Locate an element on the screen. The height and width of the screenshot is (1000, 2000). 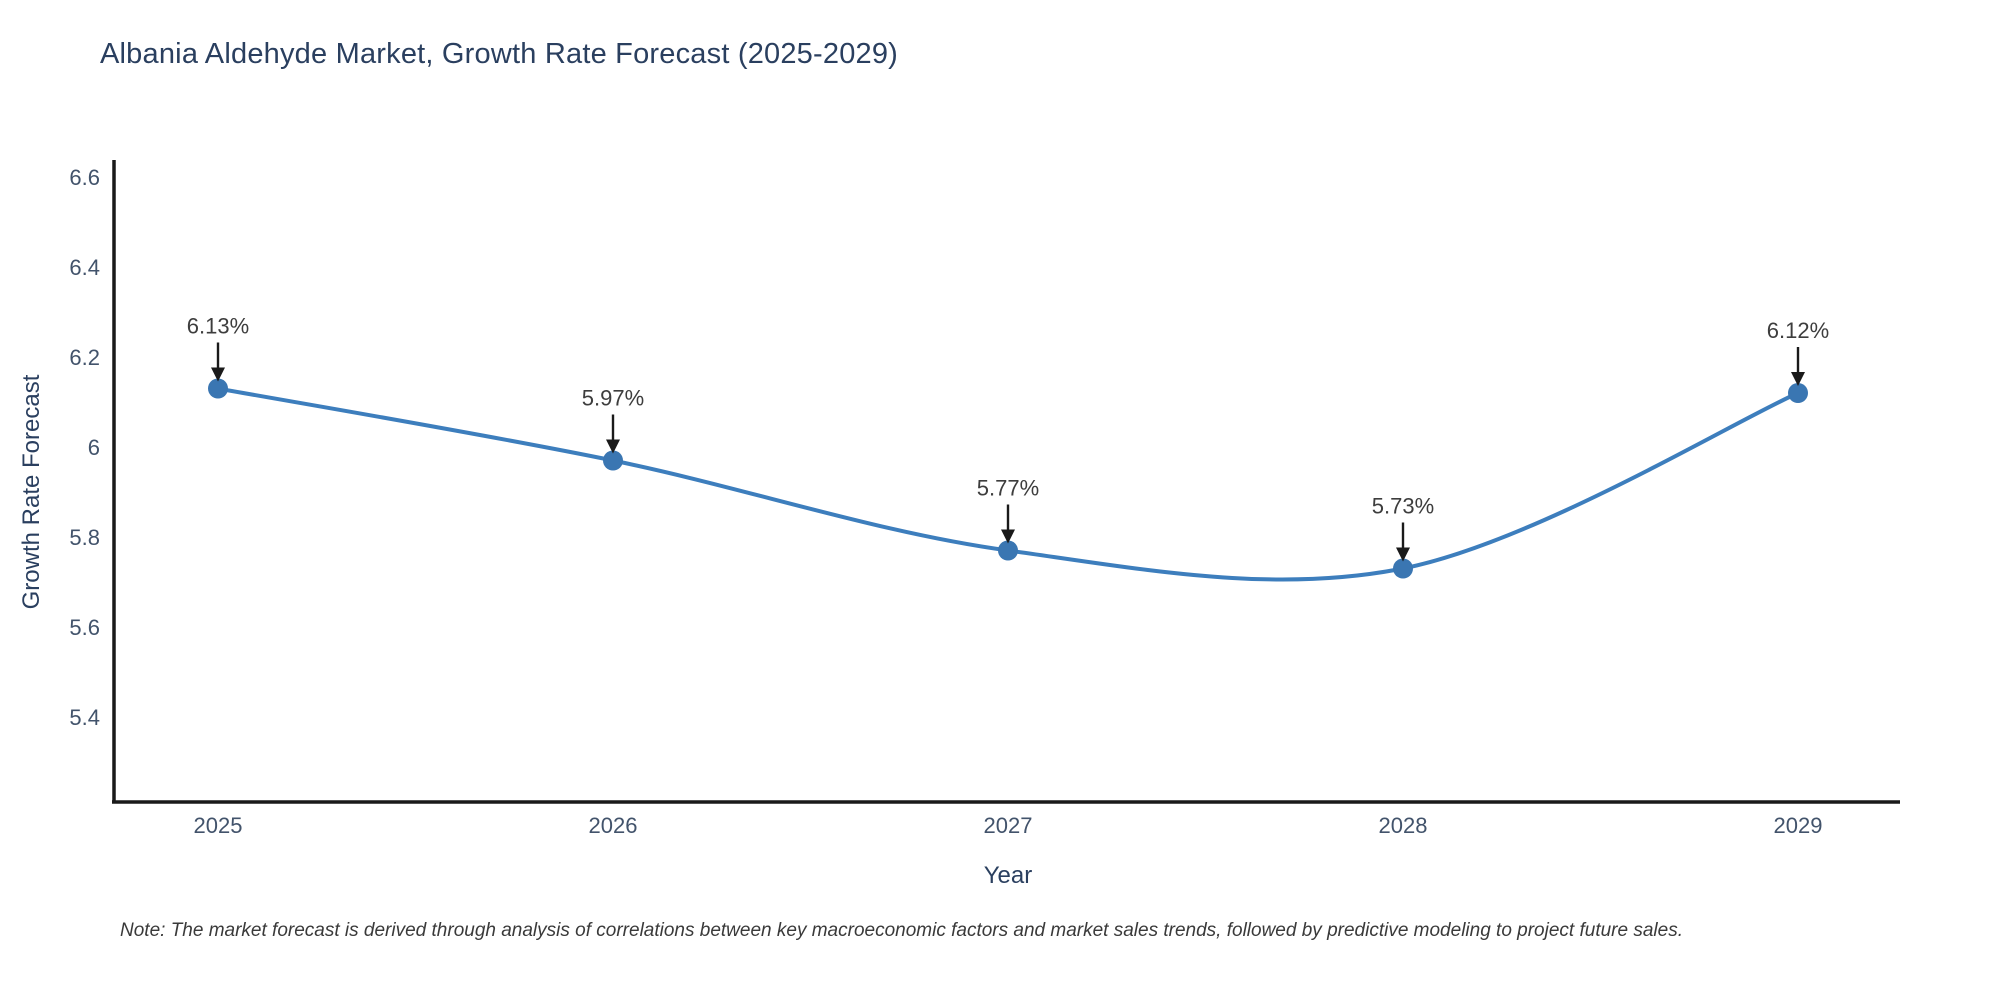
y-tick-label: 6 is located at coordinates (94, 447).